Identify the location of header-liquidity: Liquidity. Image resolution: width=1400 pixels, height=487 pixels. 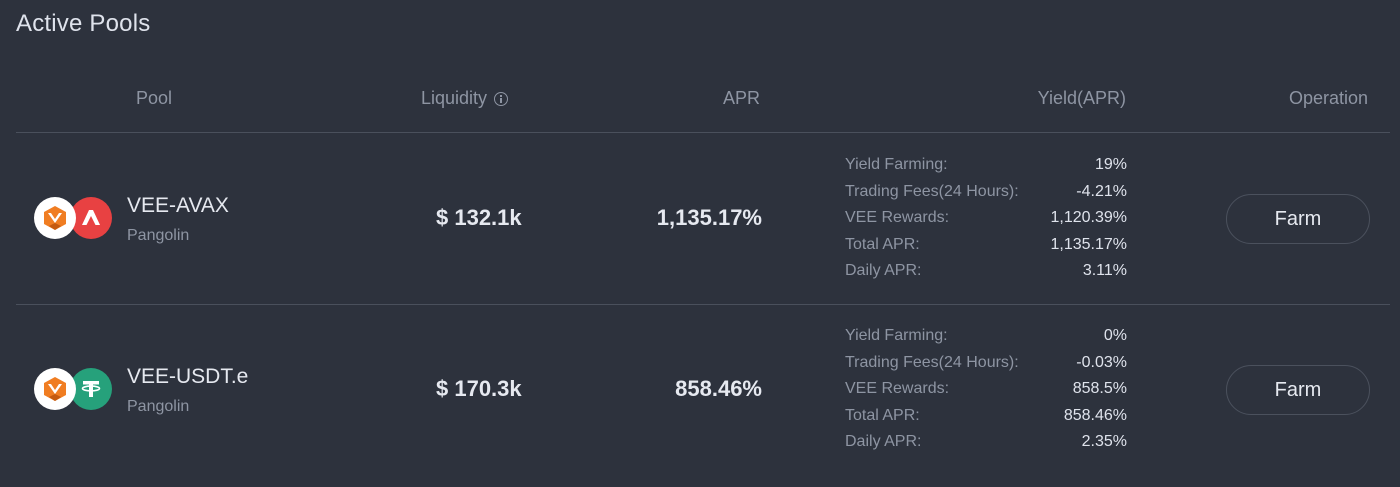
(465, 98).